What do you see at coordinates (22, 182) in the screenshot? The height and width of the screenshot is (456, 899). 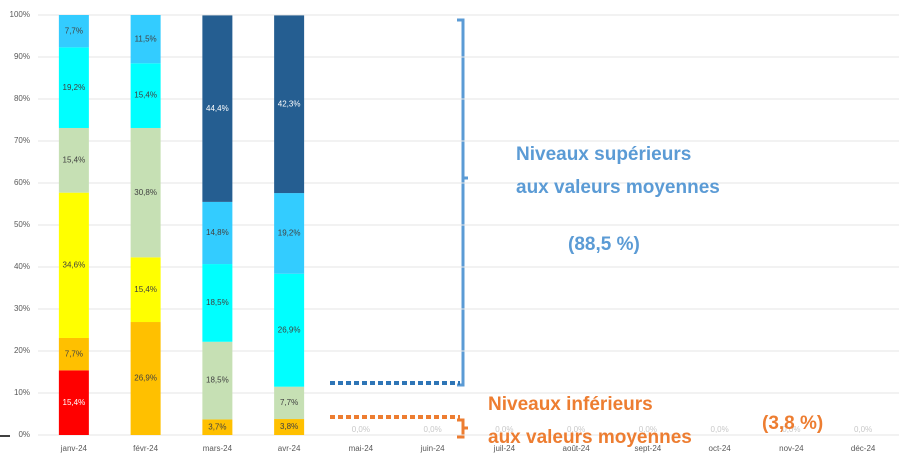 I see `y-tick-label: 60%` at bounding box center [22, 182].